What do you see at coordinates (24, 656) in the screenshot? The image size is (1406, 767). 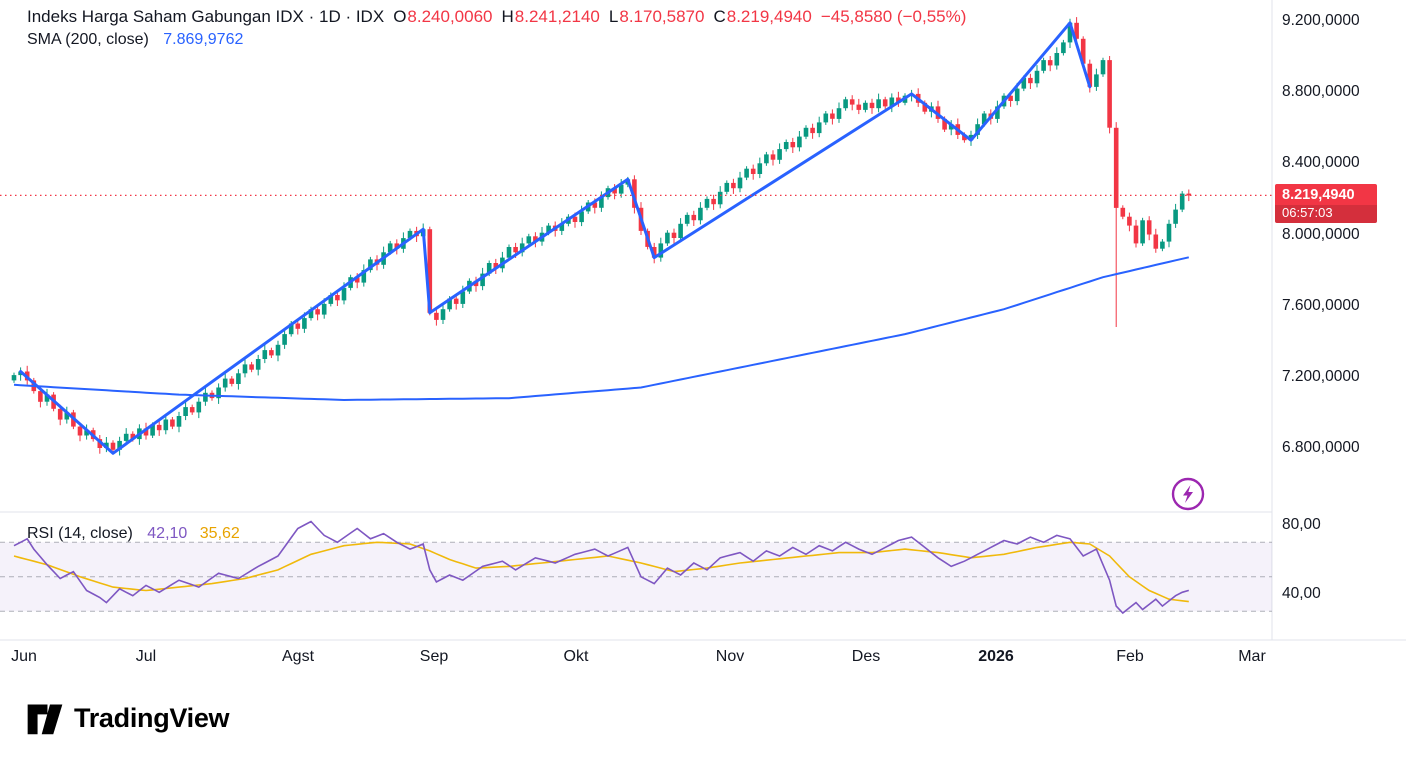 I see `time-axis-label: Jun` at bounding box center [24, 656].